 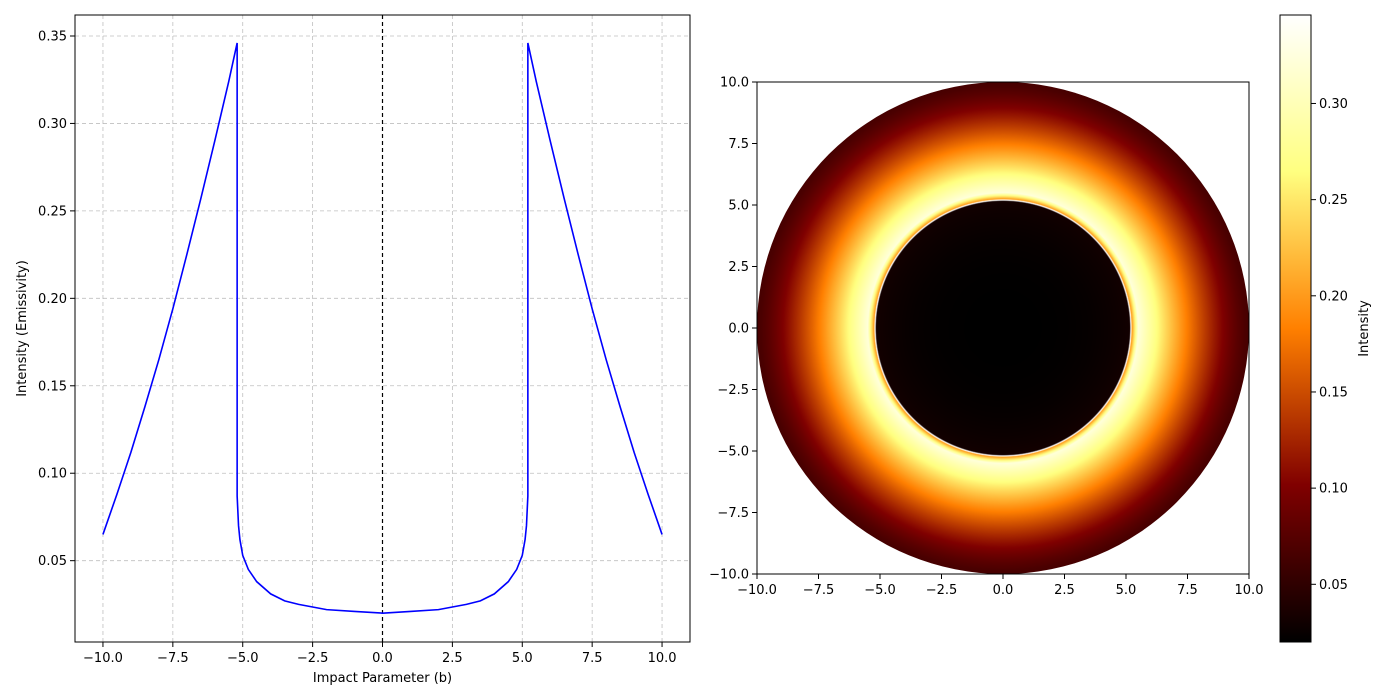 What do you see at coordinates (733, 513) in the screenshot?
I see `right-y-tick-label: −7.5` at bounding box center [733, 513].